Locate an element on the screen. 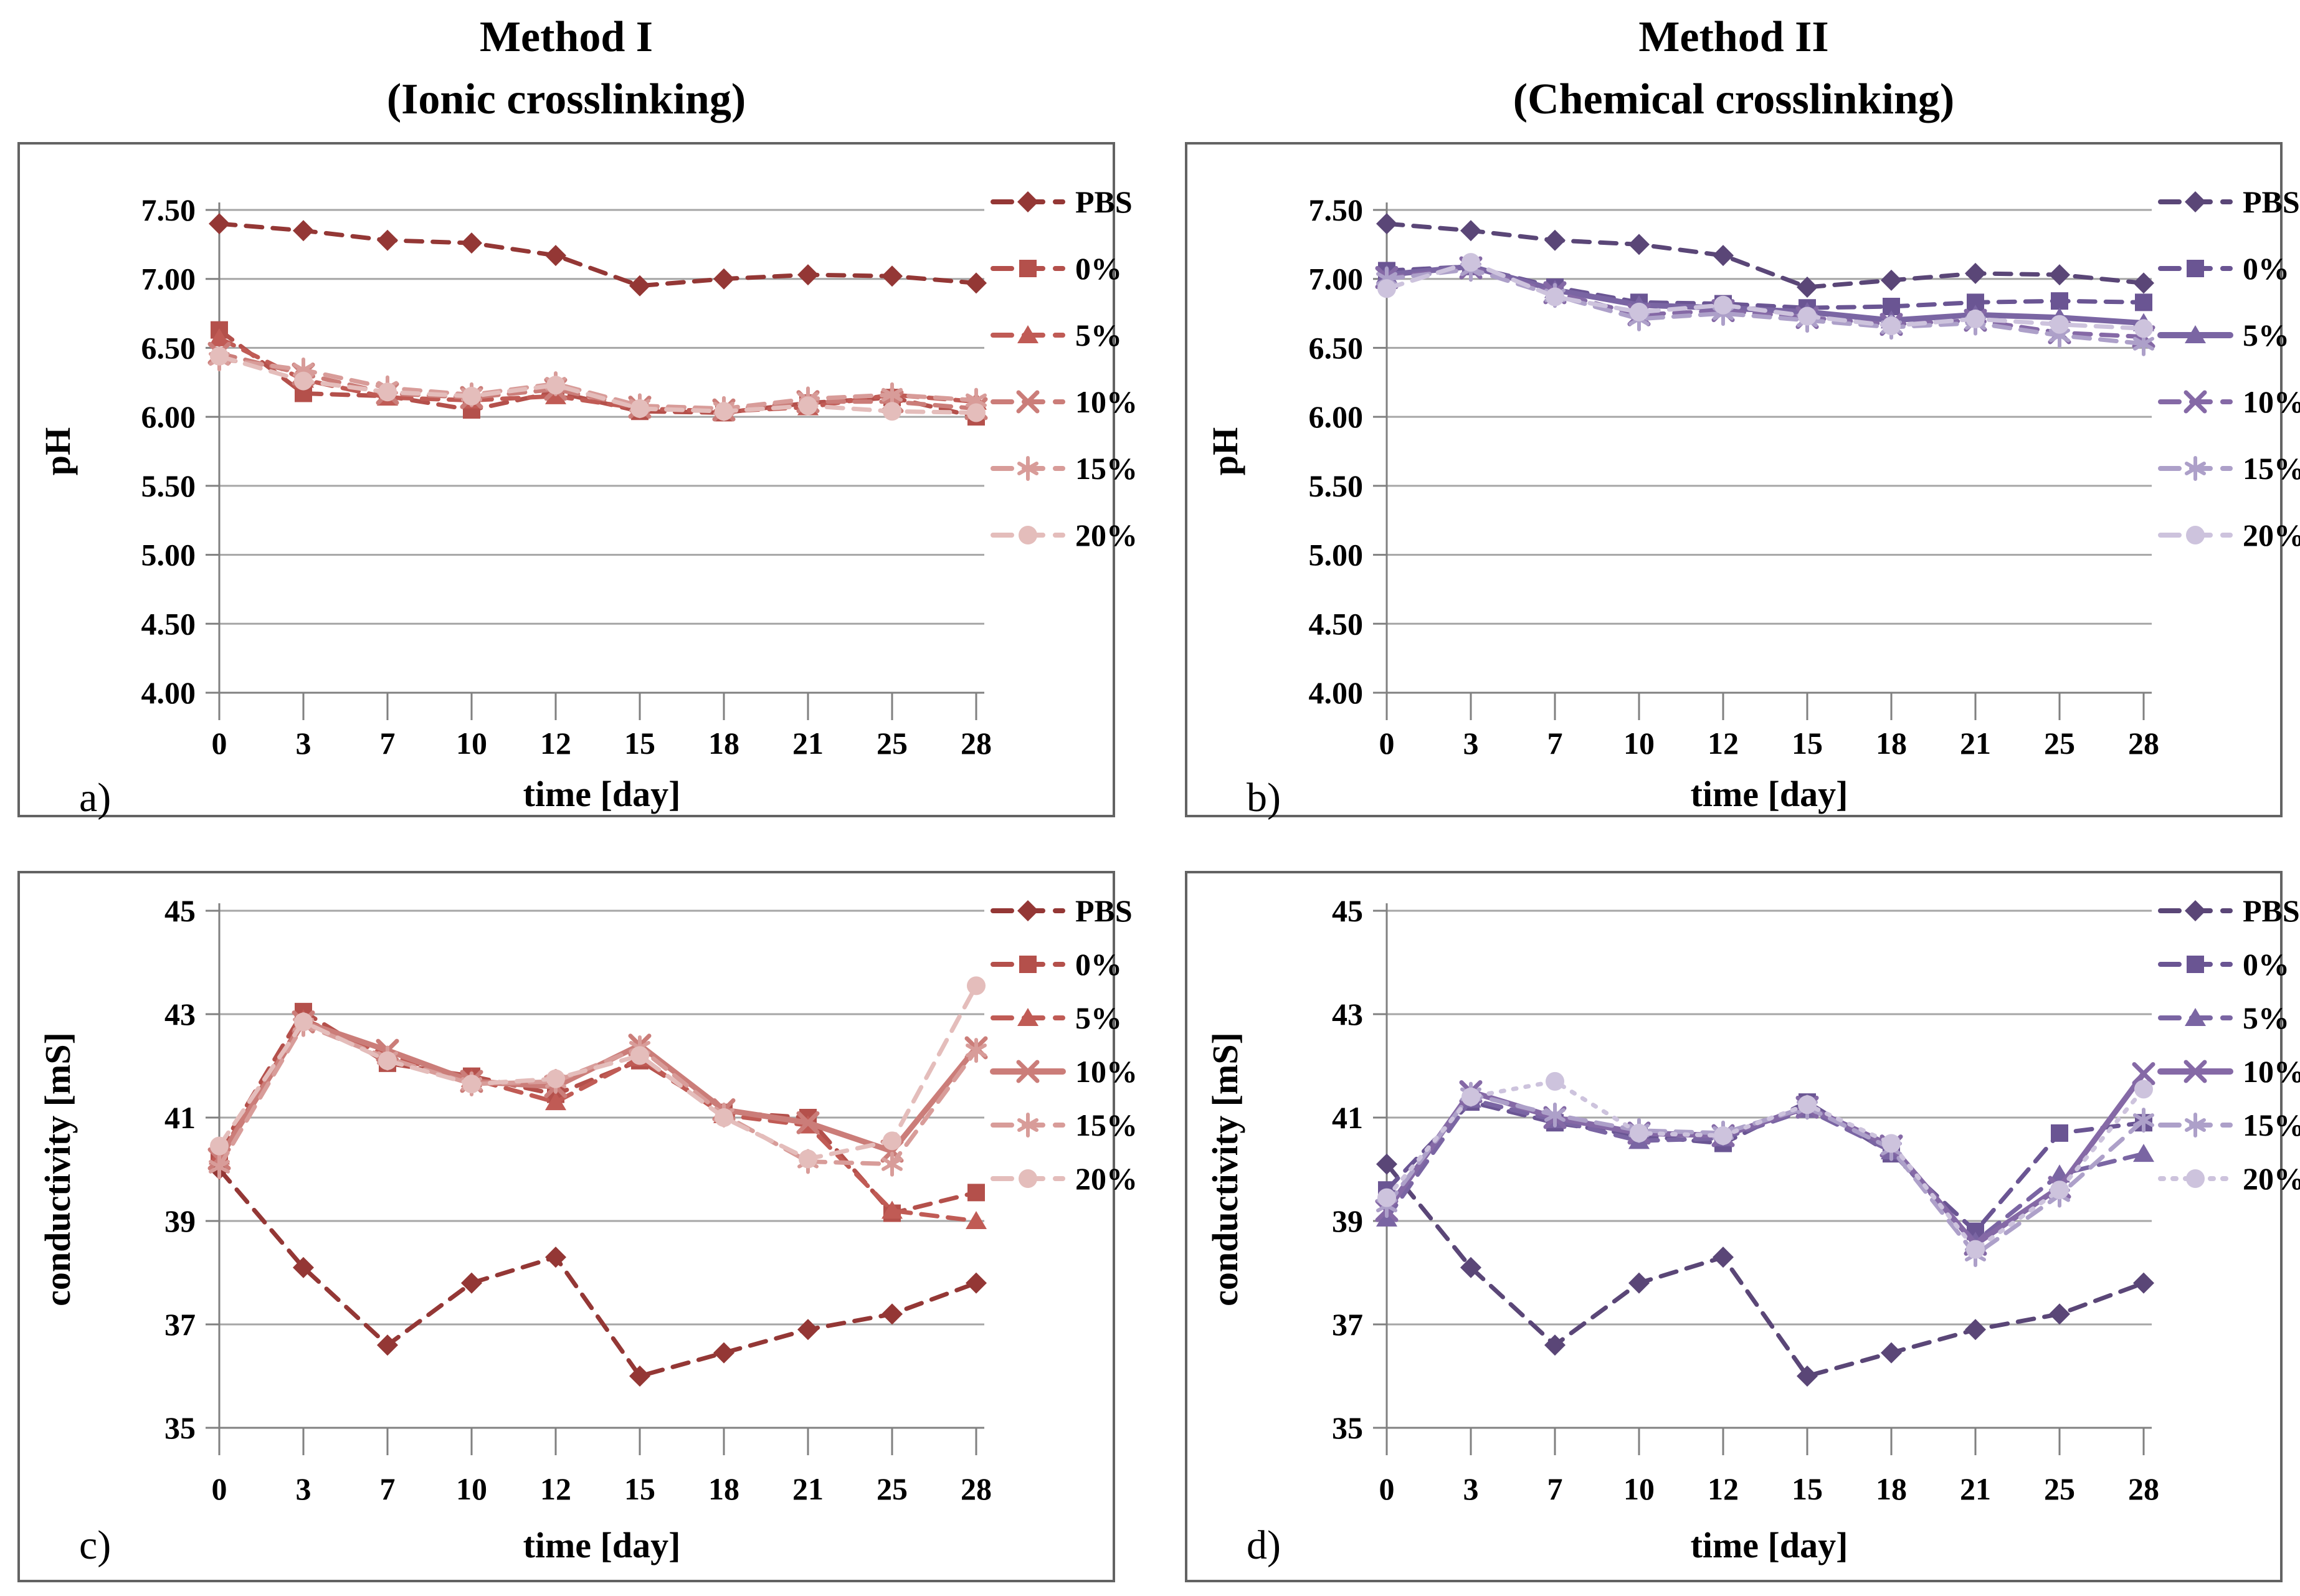 The height and width of the screenshot is (1596, 2300). legend-entry-20pct: 20% is located at coordinates (2229, 536).